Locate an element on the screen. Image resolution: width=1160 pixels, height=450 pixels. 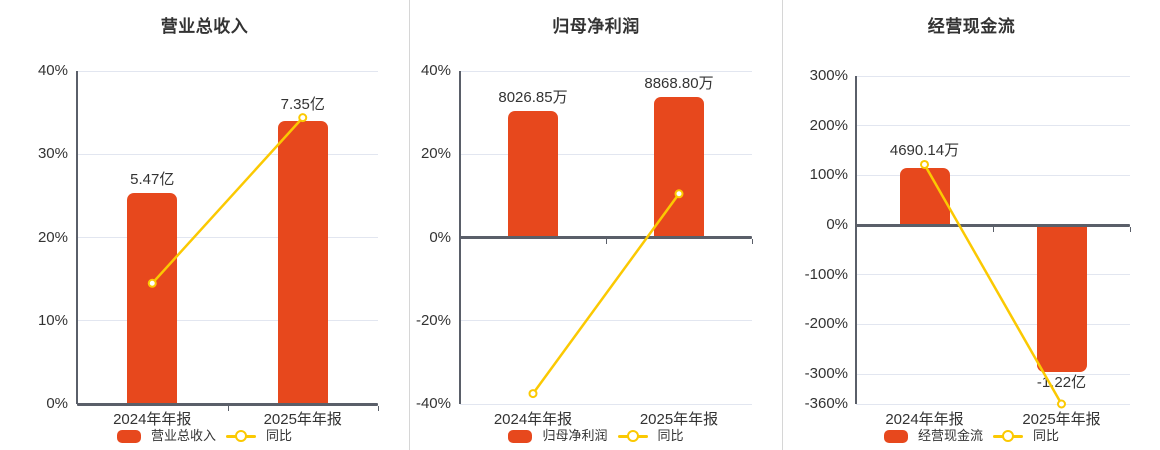
y-tick-label: 10% is located at coordinates (52, 320).